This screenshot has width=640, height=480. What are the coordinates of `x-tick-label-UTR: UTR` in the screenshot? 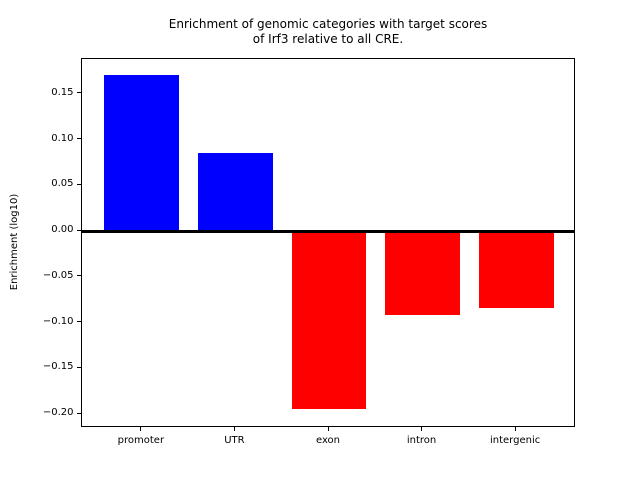 It's located at (234, 440).